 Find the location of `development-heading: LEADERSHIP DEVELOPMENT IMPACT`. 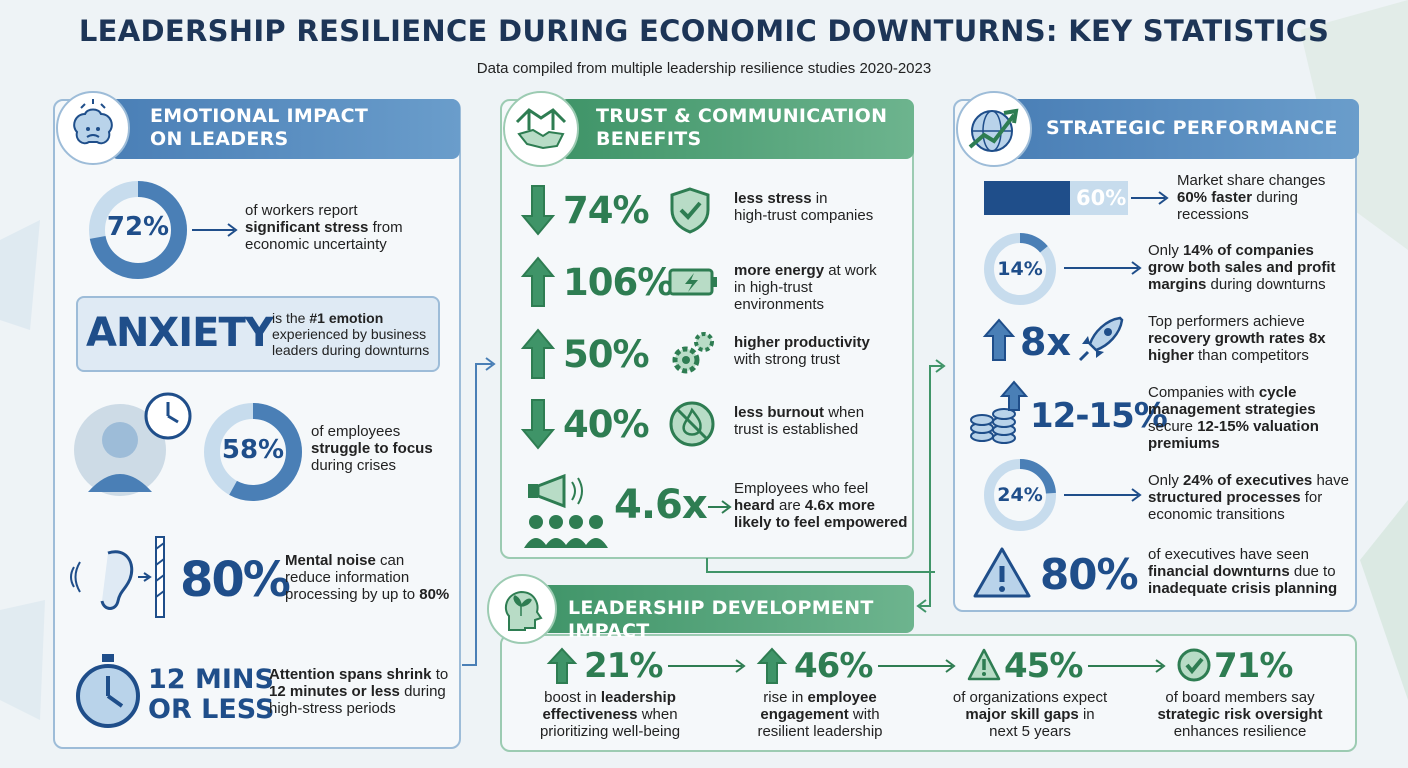

development-heading: LEADERSHIP DEVELOPMENT IMPACT is located at coordinates (721, 619).